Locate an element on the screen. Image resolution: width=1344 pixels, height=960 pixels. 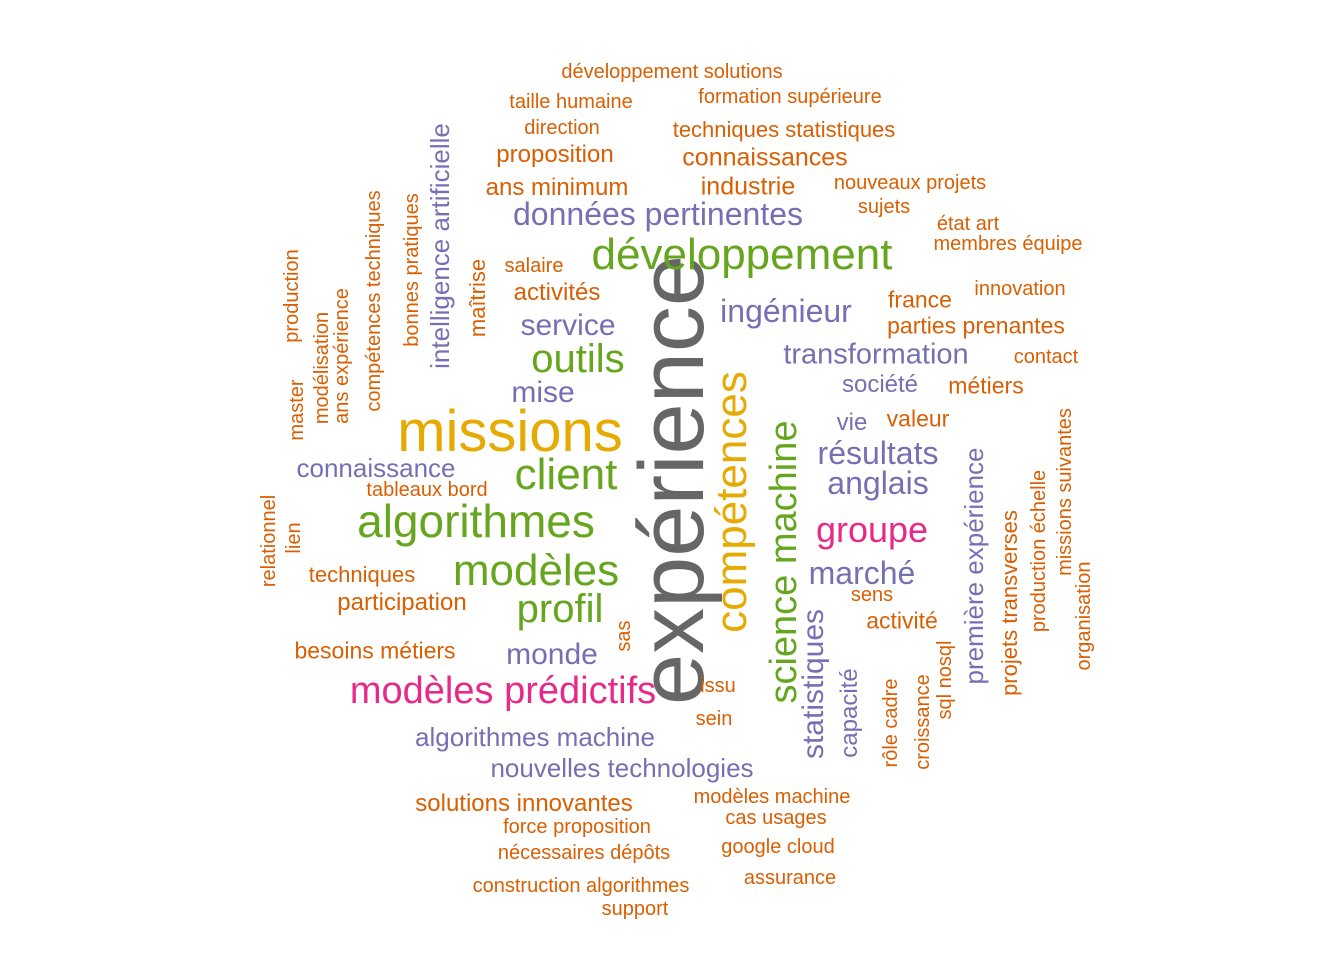
word-techniques: techniques is located at coordinates (362, 574).